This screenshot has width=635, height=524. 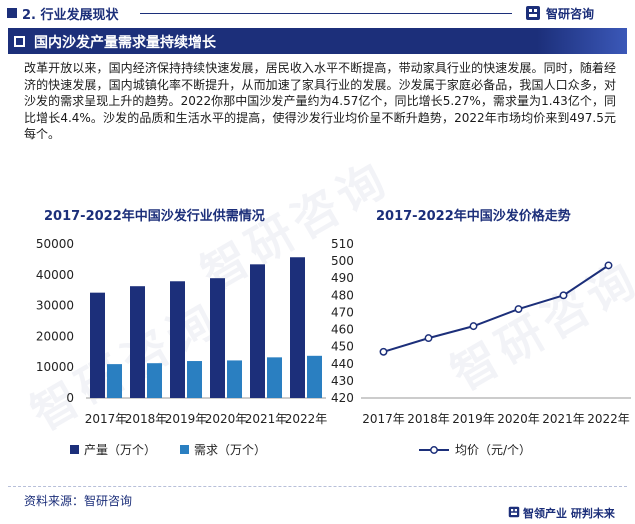 I want to click on y-tick-label: 10000, so click(x=55, y=367).